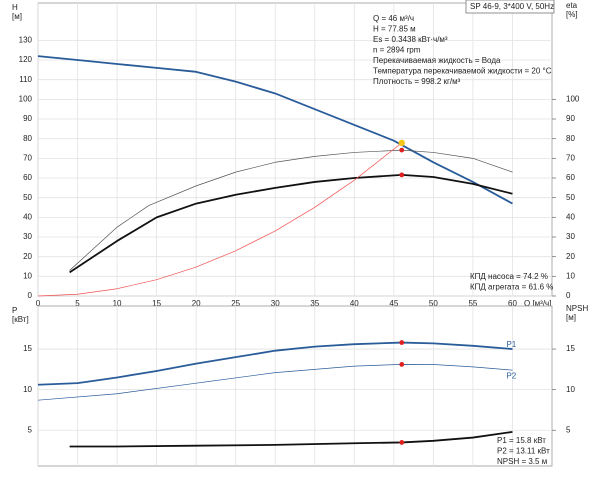  Describe the element at coordinates (314, 303) in the screenshot. I see `x-tick-label: 35` at that location.